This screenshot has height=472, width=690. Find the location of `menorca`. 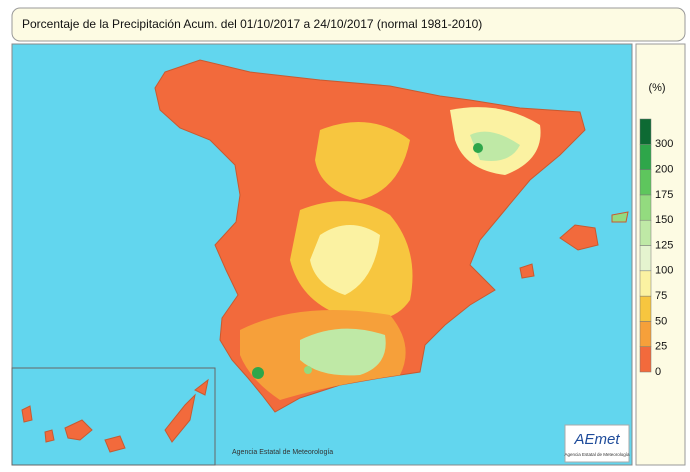

menorca is located at coordinates (620, 217).